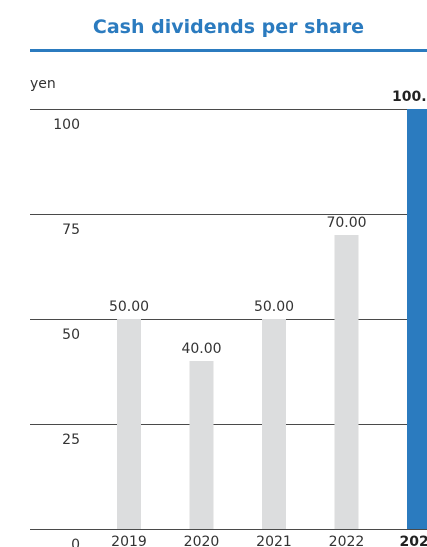 Image resolution: width=427 pixels, height=547 pixels. What do you see at coordinates (43, 84) in the screenshot?
I see `y-axis-unit-label: yen` at bounding box center [43, 84].